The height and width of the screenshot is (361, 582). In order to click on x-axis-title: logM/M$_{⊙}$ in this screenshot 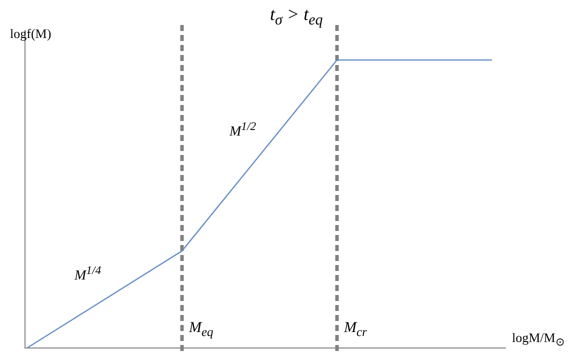, I will do `click(538, 339)`.